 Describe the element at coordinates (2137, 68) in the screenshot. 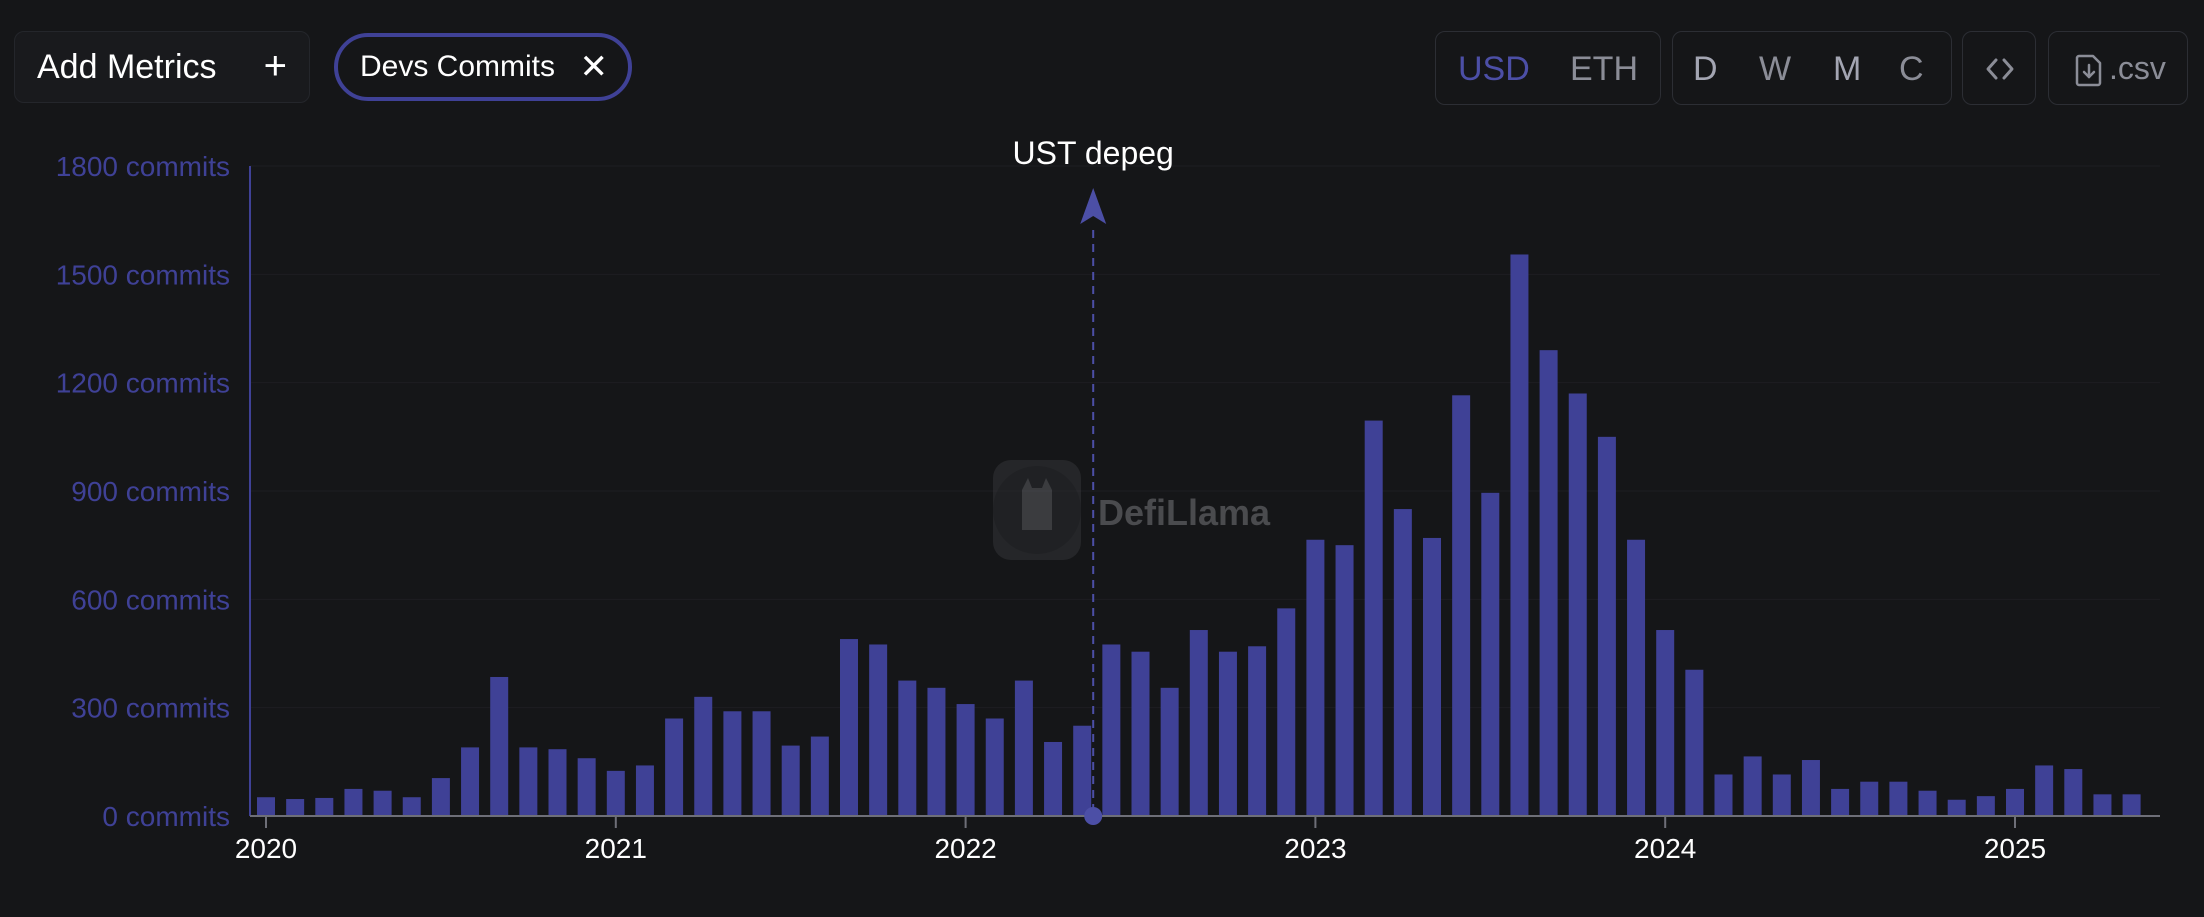

I see `csv-label: .csv` at that location.